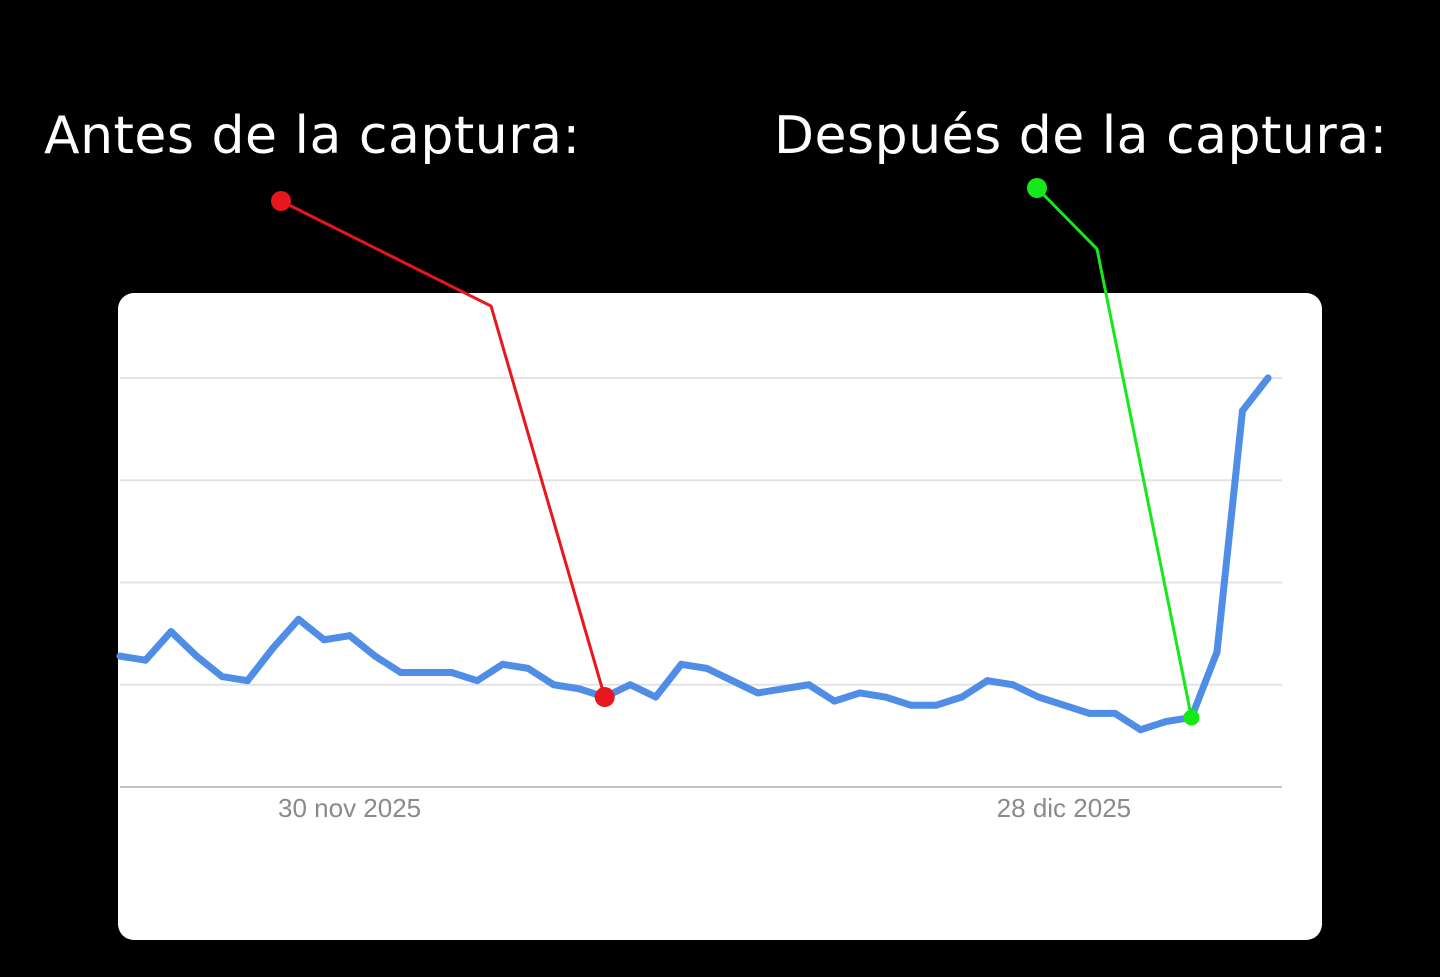  I want to click on annotation-leader-before, so click(443, 448).